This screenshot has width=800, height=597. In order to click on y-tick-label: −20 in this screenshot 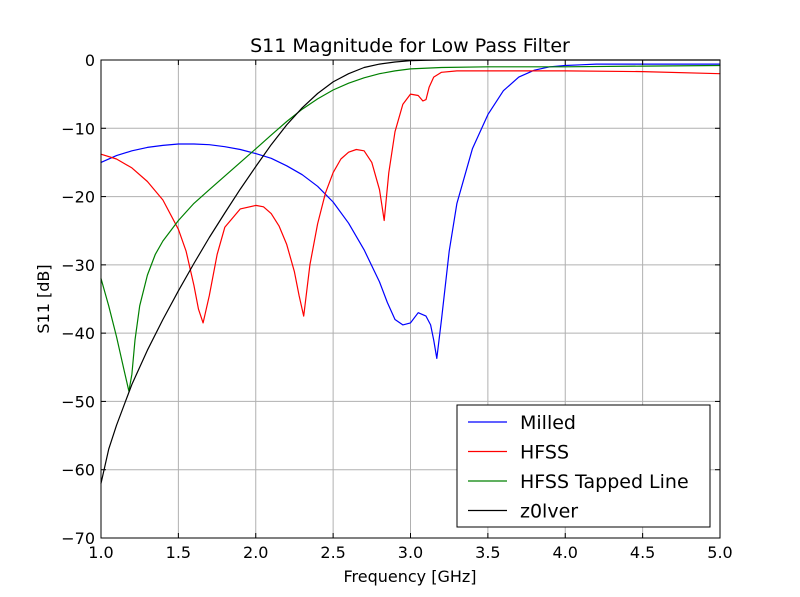, I will do `click(78, 197)`.